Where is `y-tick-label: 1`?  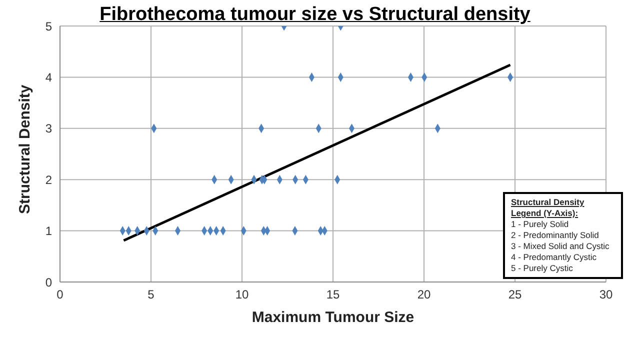 y-tick-label: 1 is located at coordinates (48, 231).